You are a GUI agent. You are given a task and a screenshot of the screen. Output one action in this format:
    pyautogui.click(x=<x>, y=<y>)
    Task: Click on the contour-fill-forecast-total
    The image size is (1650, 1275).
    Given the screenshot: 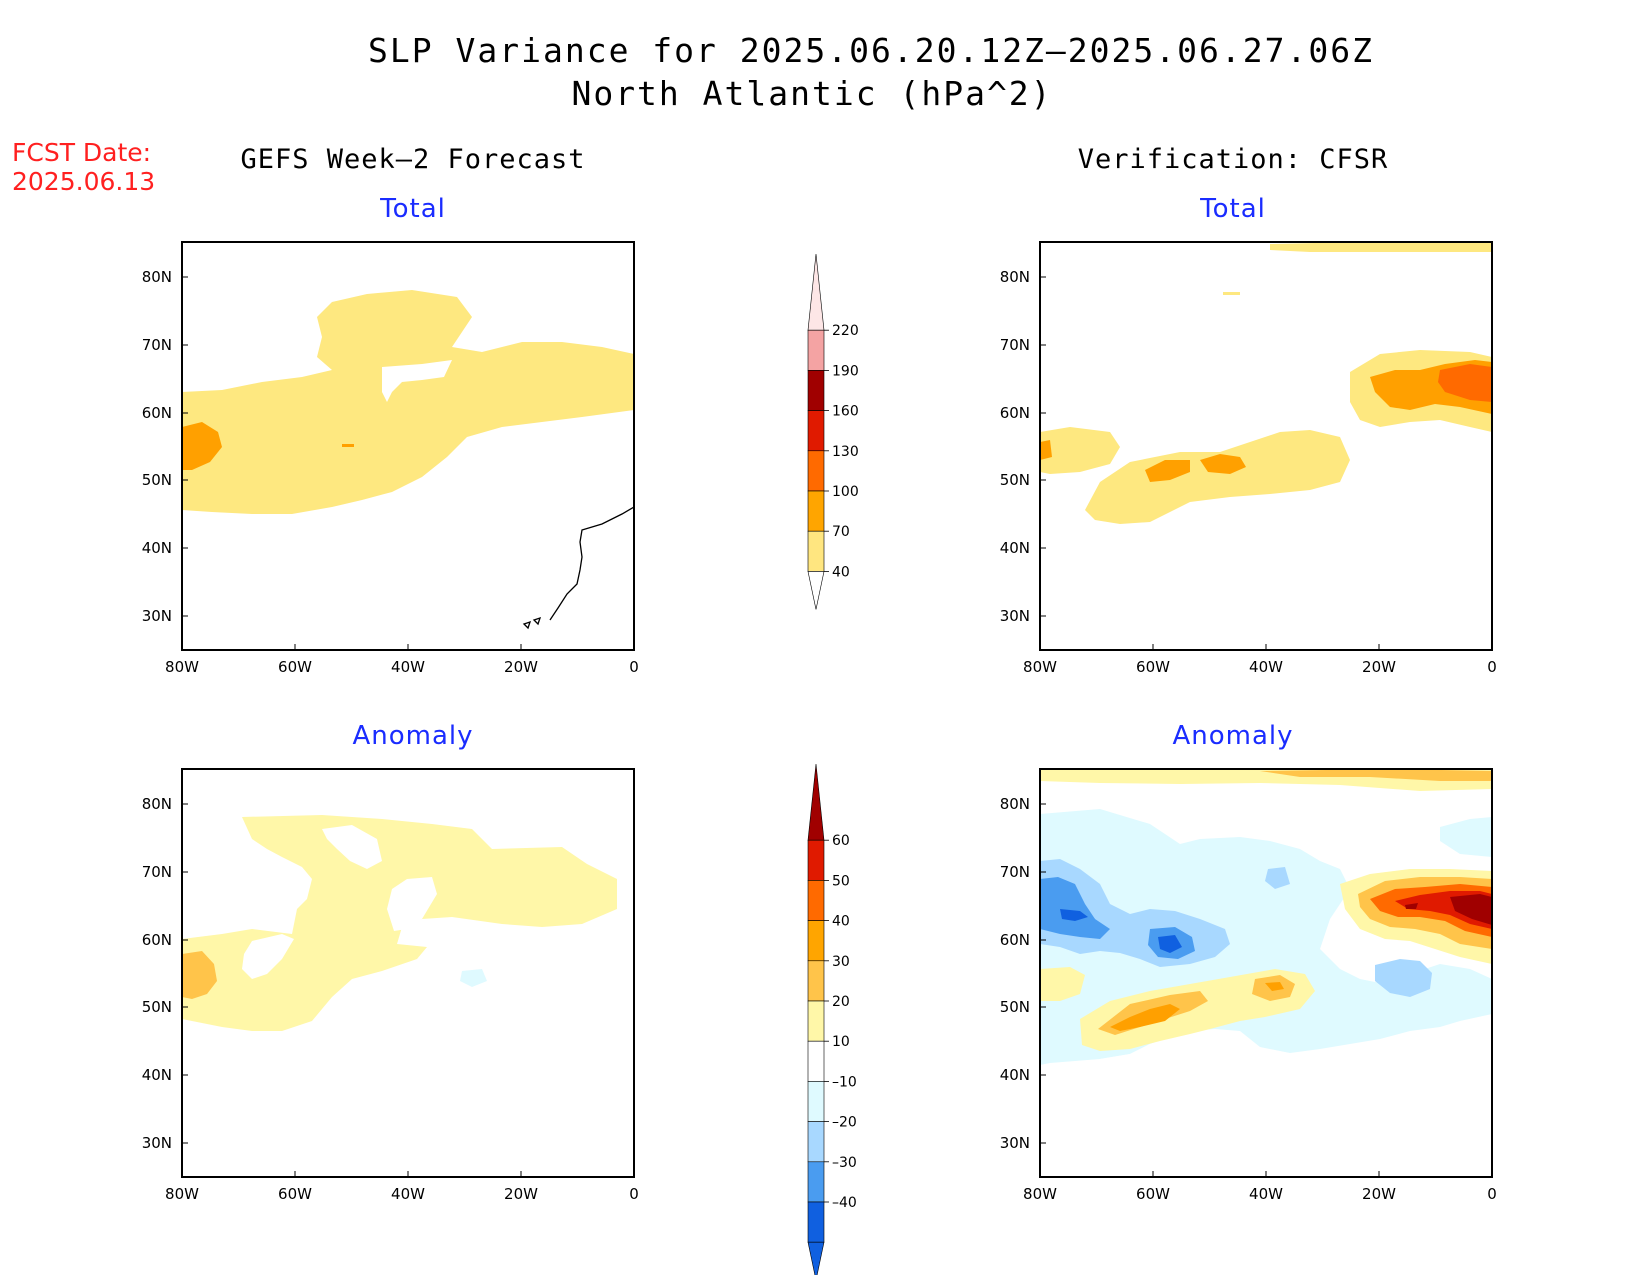 What is the action you would take?
    pyautogui.click(x=408, y=402)
    